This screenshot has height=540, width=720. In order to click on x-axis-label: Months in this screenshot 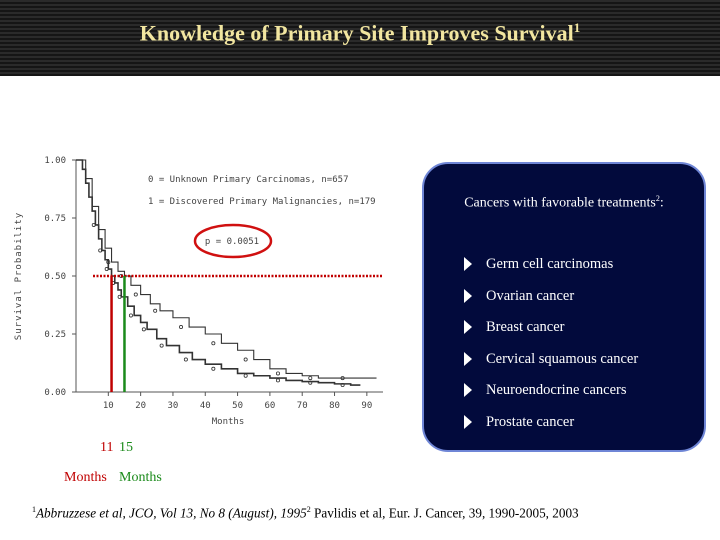, I will do `click(228, 422)`.